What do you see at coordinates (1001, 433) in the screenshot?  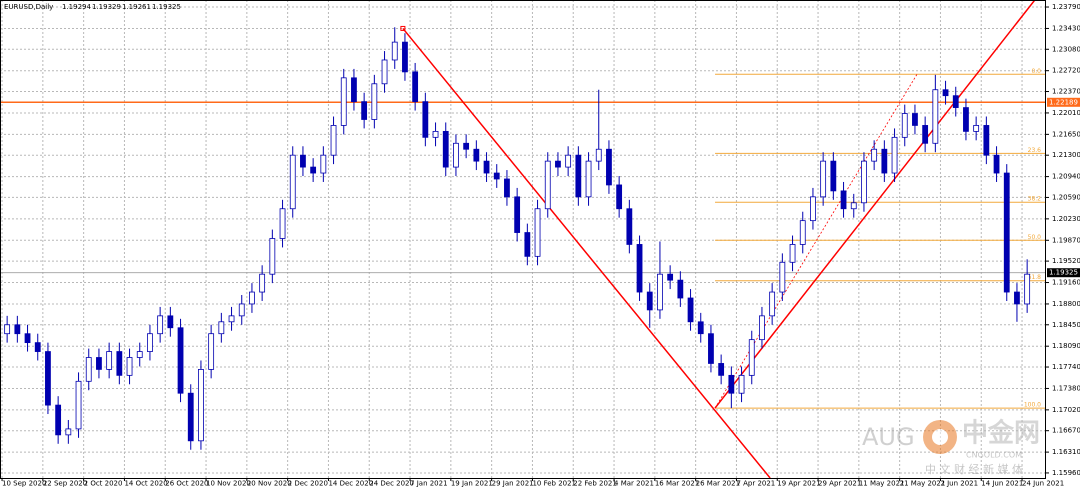 I see `watermark-text: 中金网` at bounding box center [1001, 433].